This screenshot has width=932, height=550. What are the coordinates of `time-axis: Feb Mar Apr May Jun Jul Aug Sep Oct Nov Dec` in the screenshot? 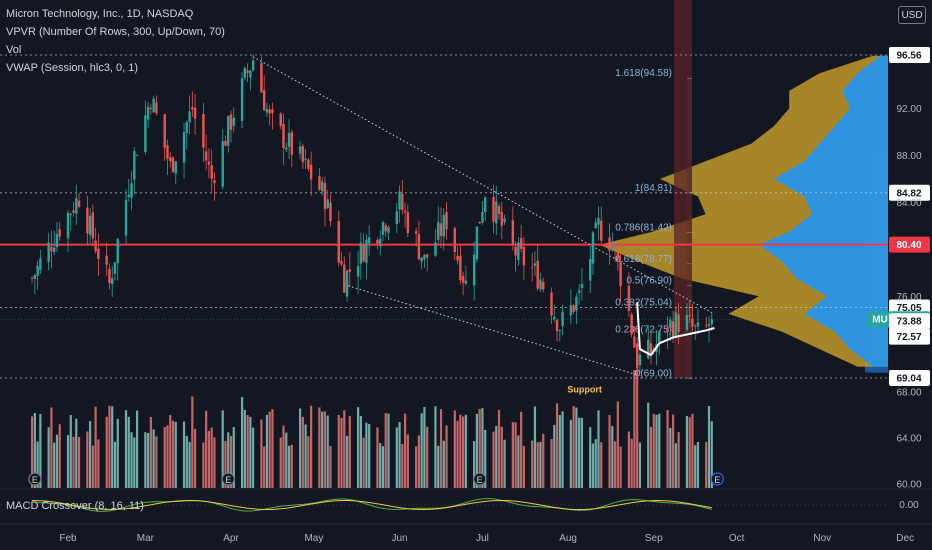 It's located at (466, 533).